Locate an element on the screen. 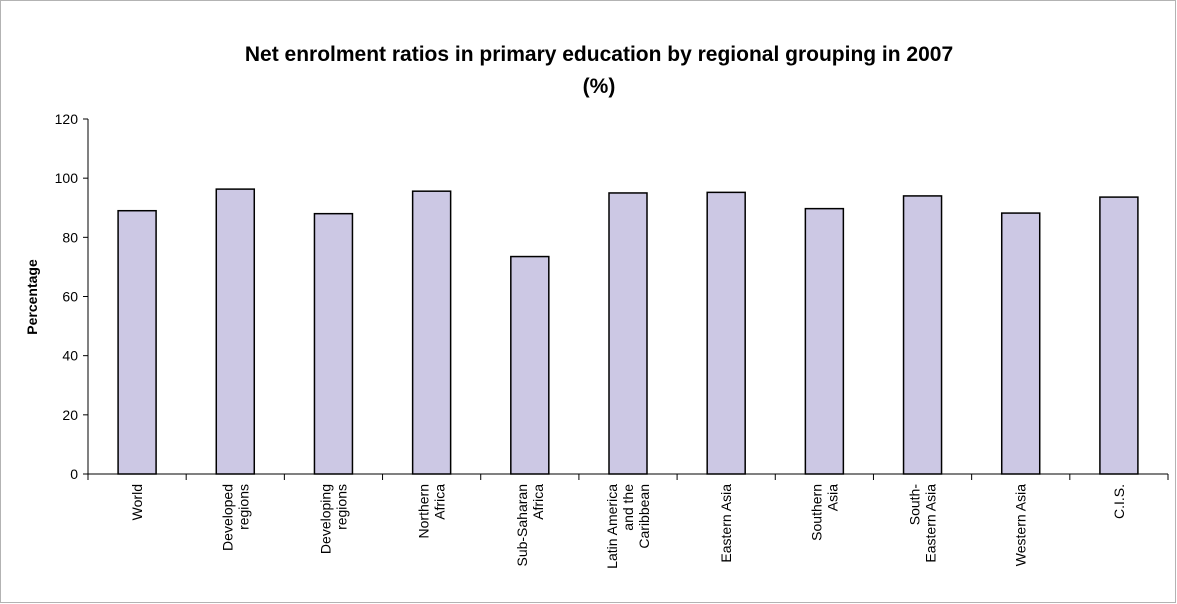 This screenshot has height=604, width=1177. x-tick-label-line: Caribbean is located at coordinates (644, 516).